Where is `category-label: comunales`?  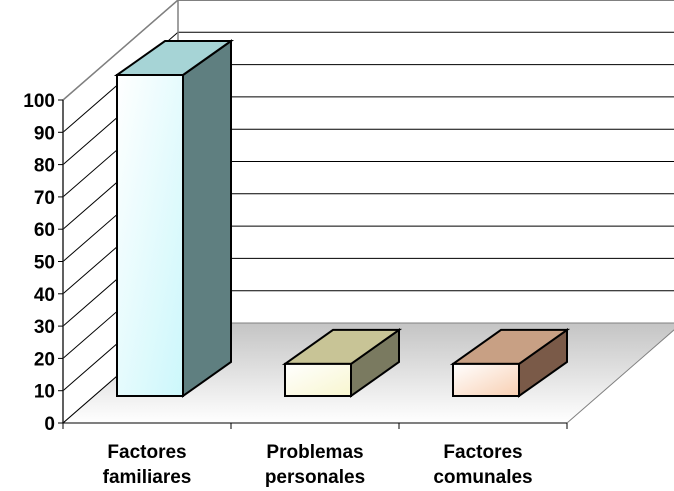
category-label: comunales is located at coordinates (482, 477).